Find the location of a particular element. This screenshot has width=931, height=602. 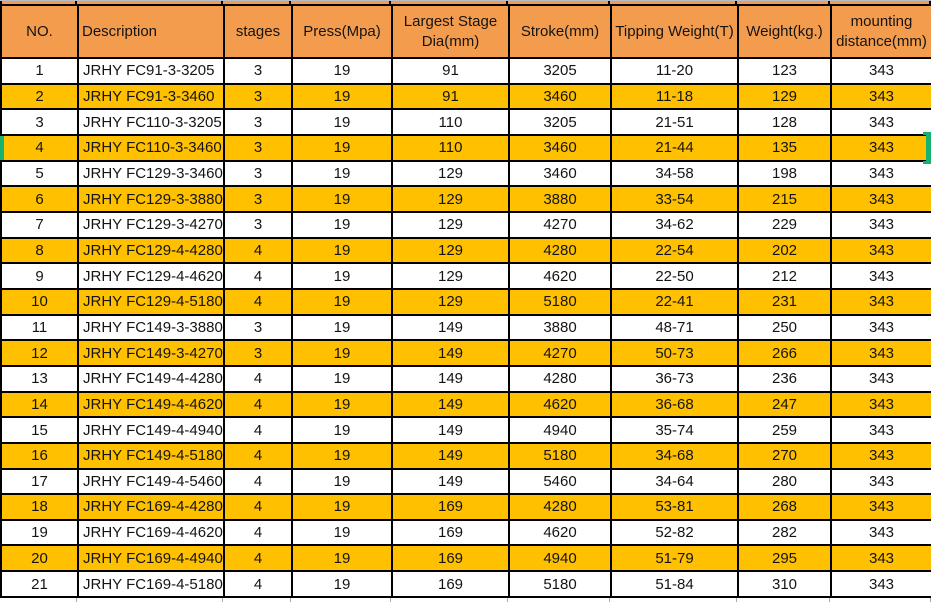

cell: 11-20 is located at coordinates (674, 71).